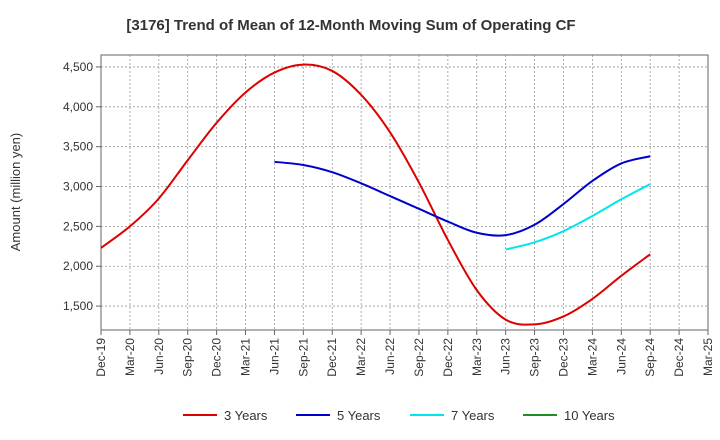 Image resolution: width=720 pixels, height=440 pixels. Describe the element at coordinates (578, 217) in the screenshot. I see `series-line-7-years` at that location.